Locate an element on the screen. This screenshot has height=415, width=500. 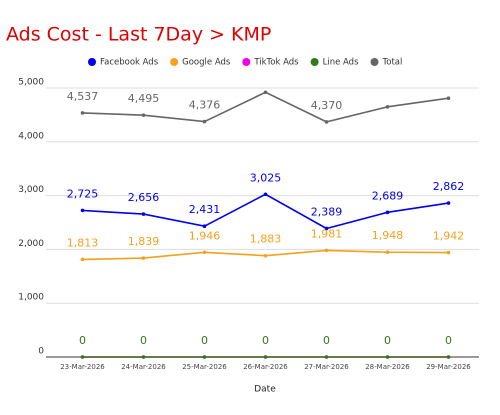
data-label: 2,862 is located at coordinates (449, 186).